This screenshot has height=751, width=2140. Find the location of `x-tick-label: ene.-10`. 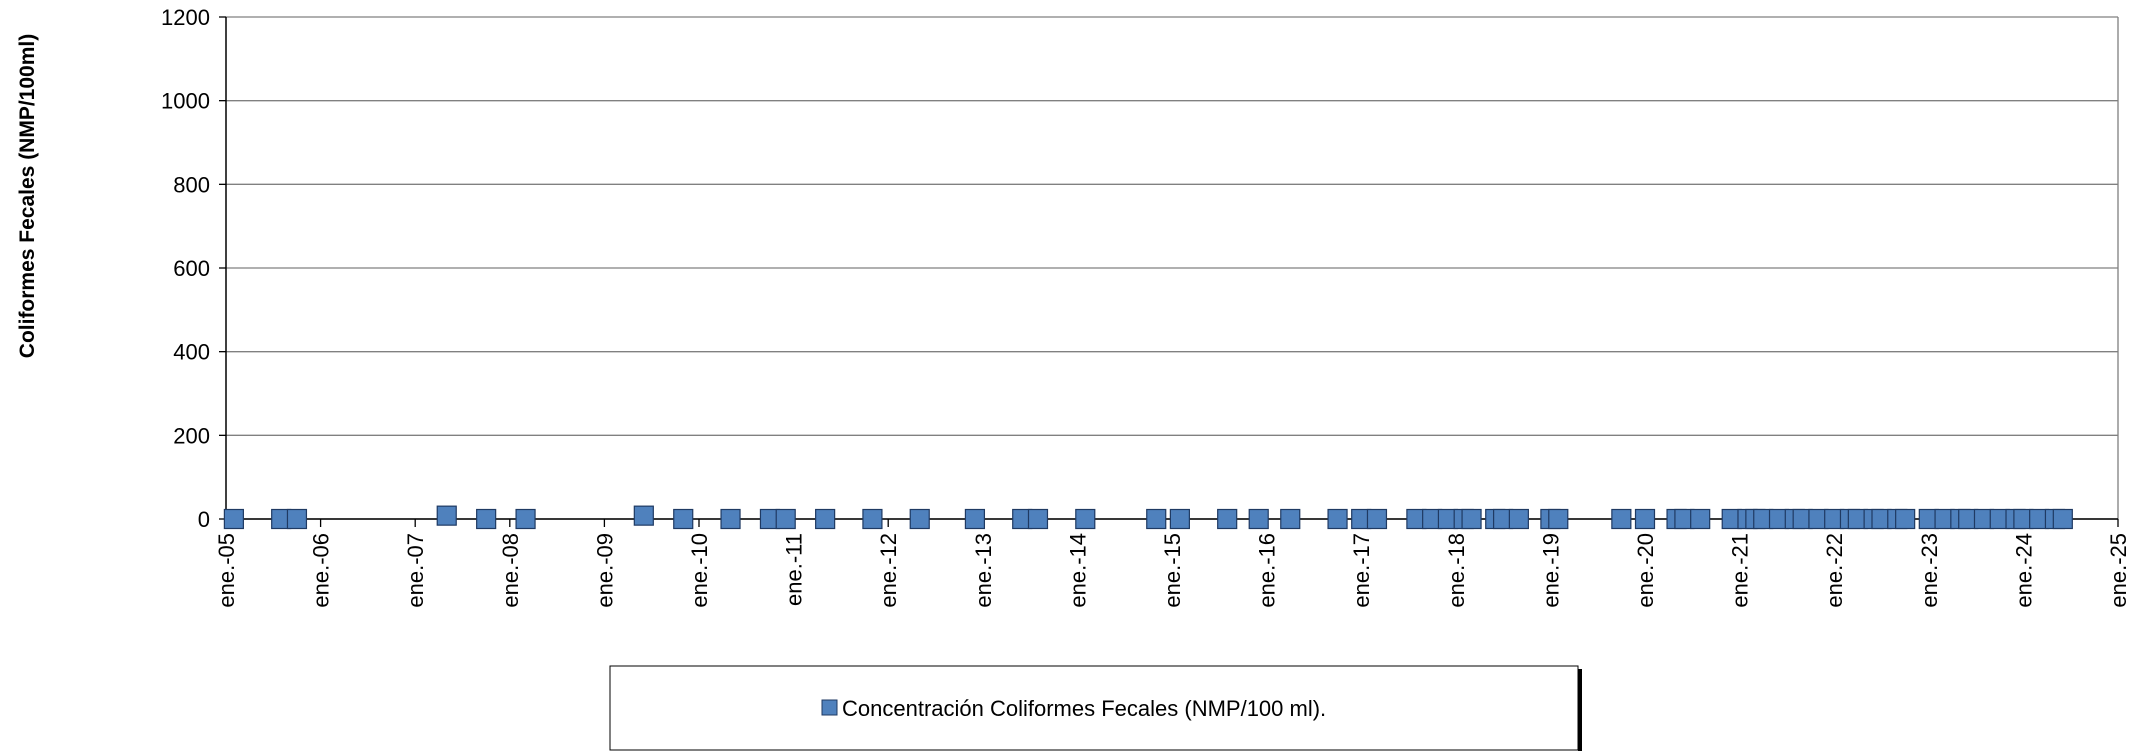

x-tick-label: ene.-10 is located at coordinates (699, 570).